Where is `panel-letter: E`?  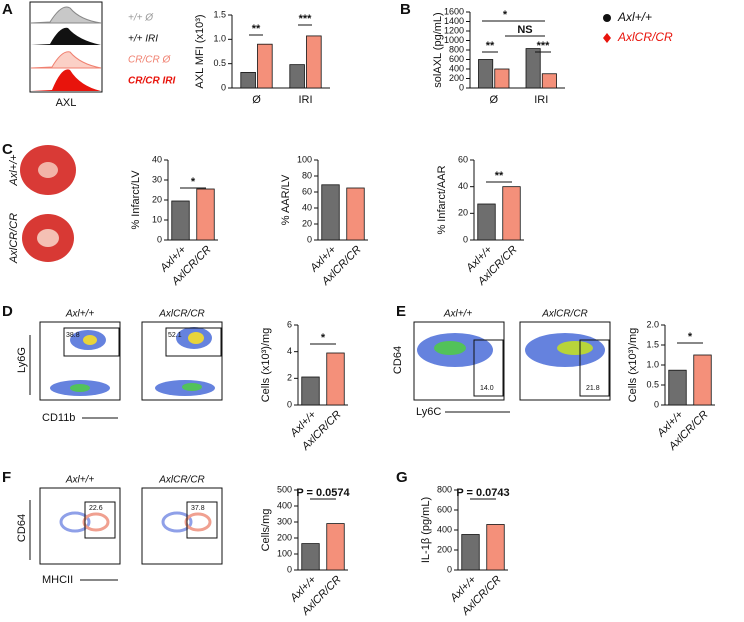 panel-letter: E is located at coordinates (401, 311).